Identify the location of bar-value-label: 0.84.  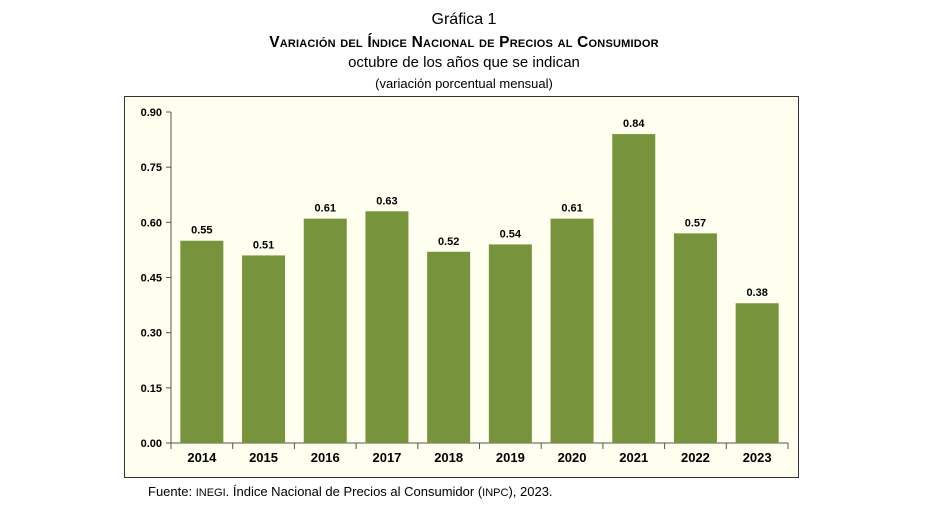
(634, 124).